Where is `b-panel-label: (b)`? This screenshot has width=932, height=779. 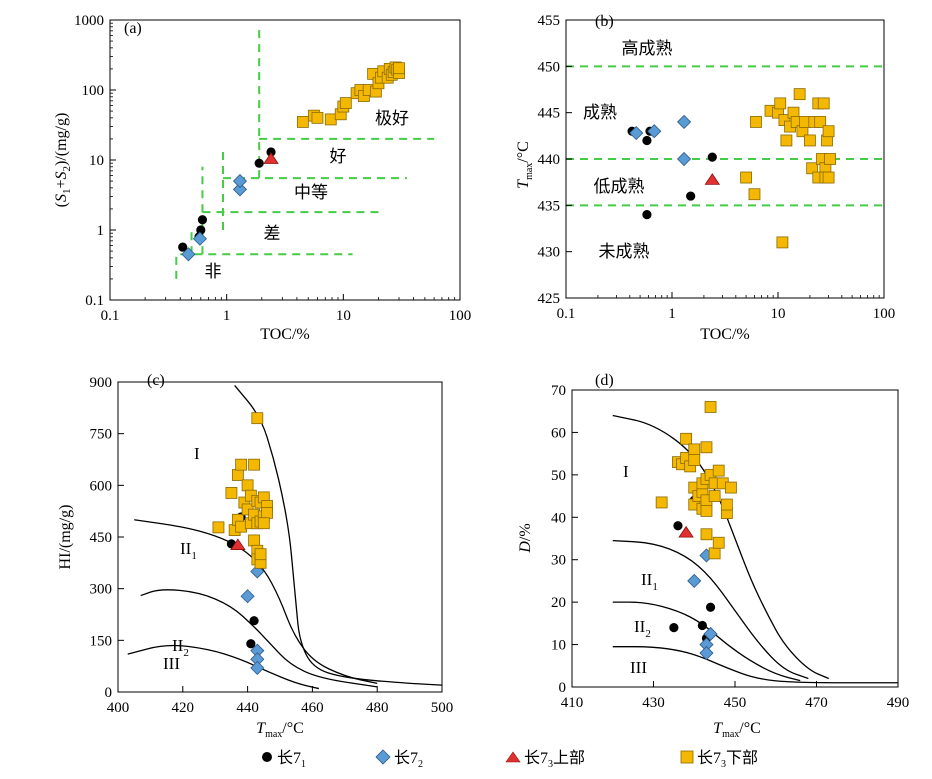
b-panel-label: (b) is located at coordinates (604, 21).